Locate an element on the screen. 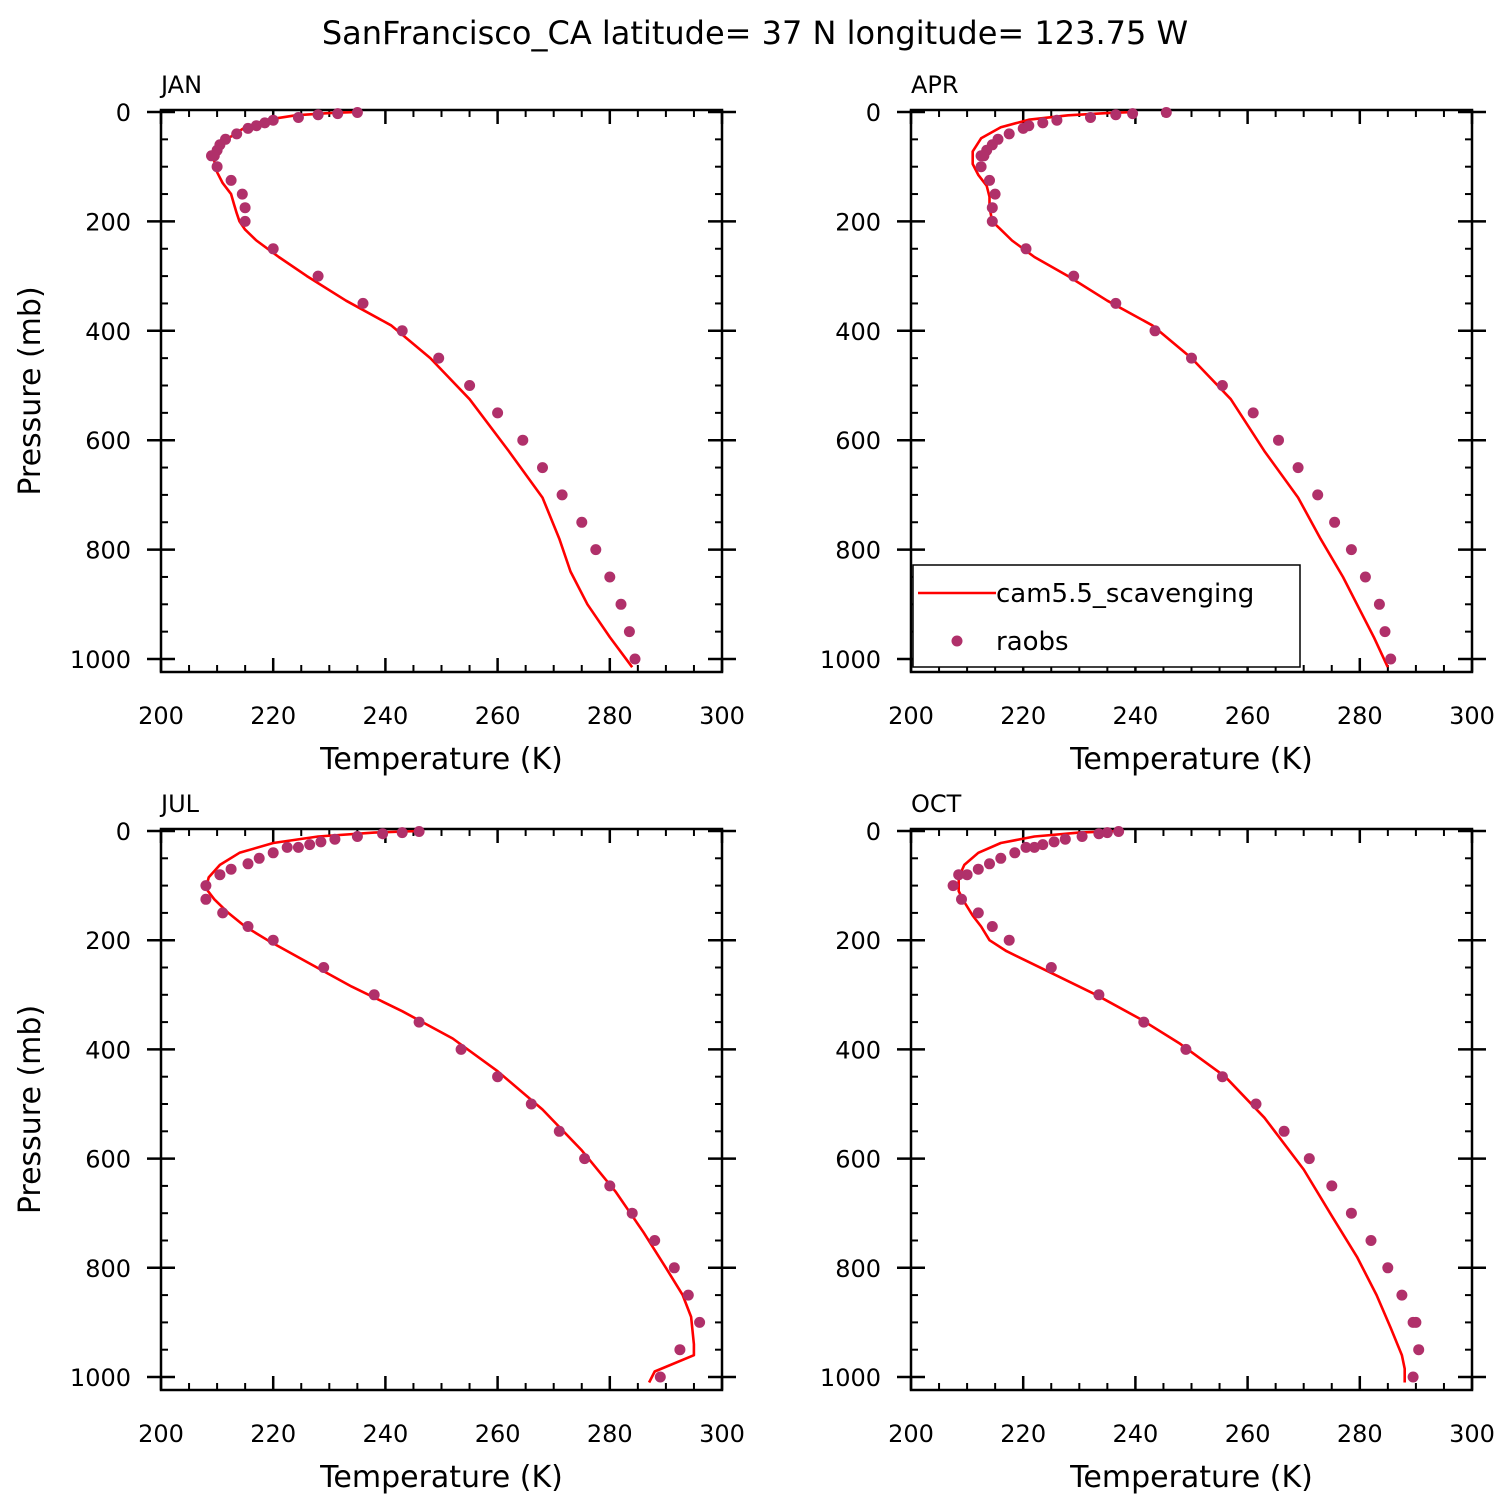 Image resolution: width=1510 pixels, height=1510 pixels. y-tick-label: 0 is located at coordinates (873, 113).